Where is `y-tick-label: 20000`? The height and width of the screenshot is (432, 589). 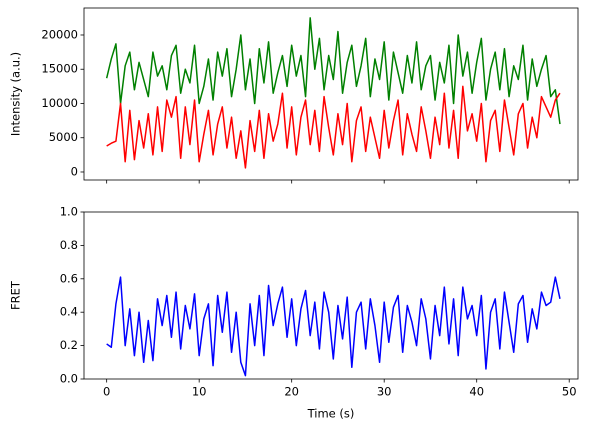 y-tick-label: 20000 is located at coordinates (59, 34).